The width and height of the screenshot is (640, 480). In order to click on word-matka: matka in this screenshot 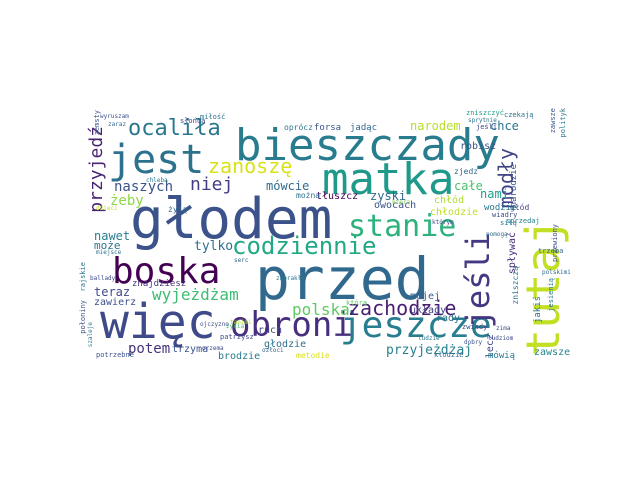, I will do `click(388, 179)`.